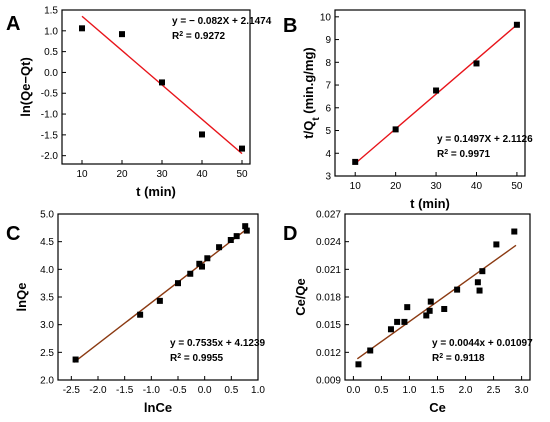  Describe the element at coordinates (47, 298) in the screenshot. I see `y-tick-label: 3.5` at that location.